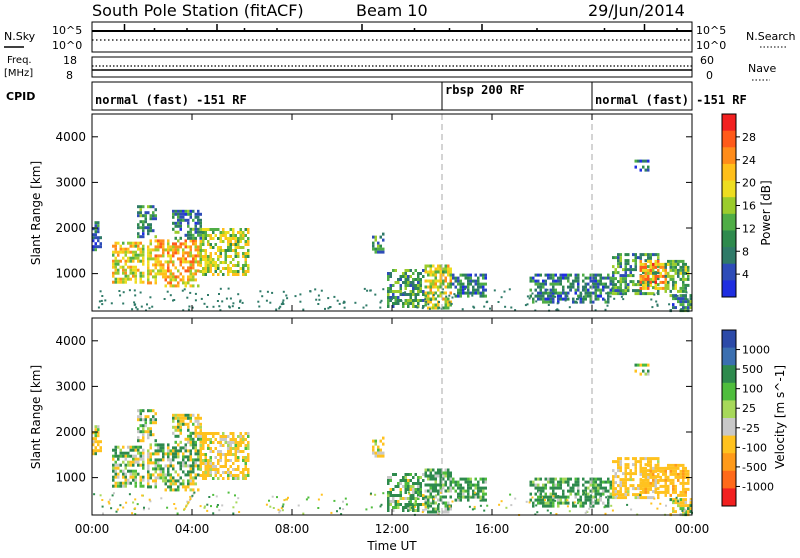 The height and width of the screenshot is (558, 800). Describe the element at coordinates (754, 447) in the screenshot. I see `colorbar-tick-label: -100` at that location.